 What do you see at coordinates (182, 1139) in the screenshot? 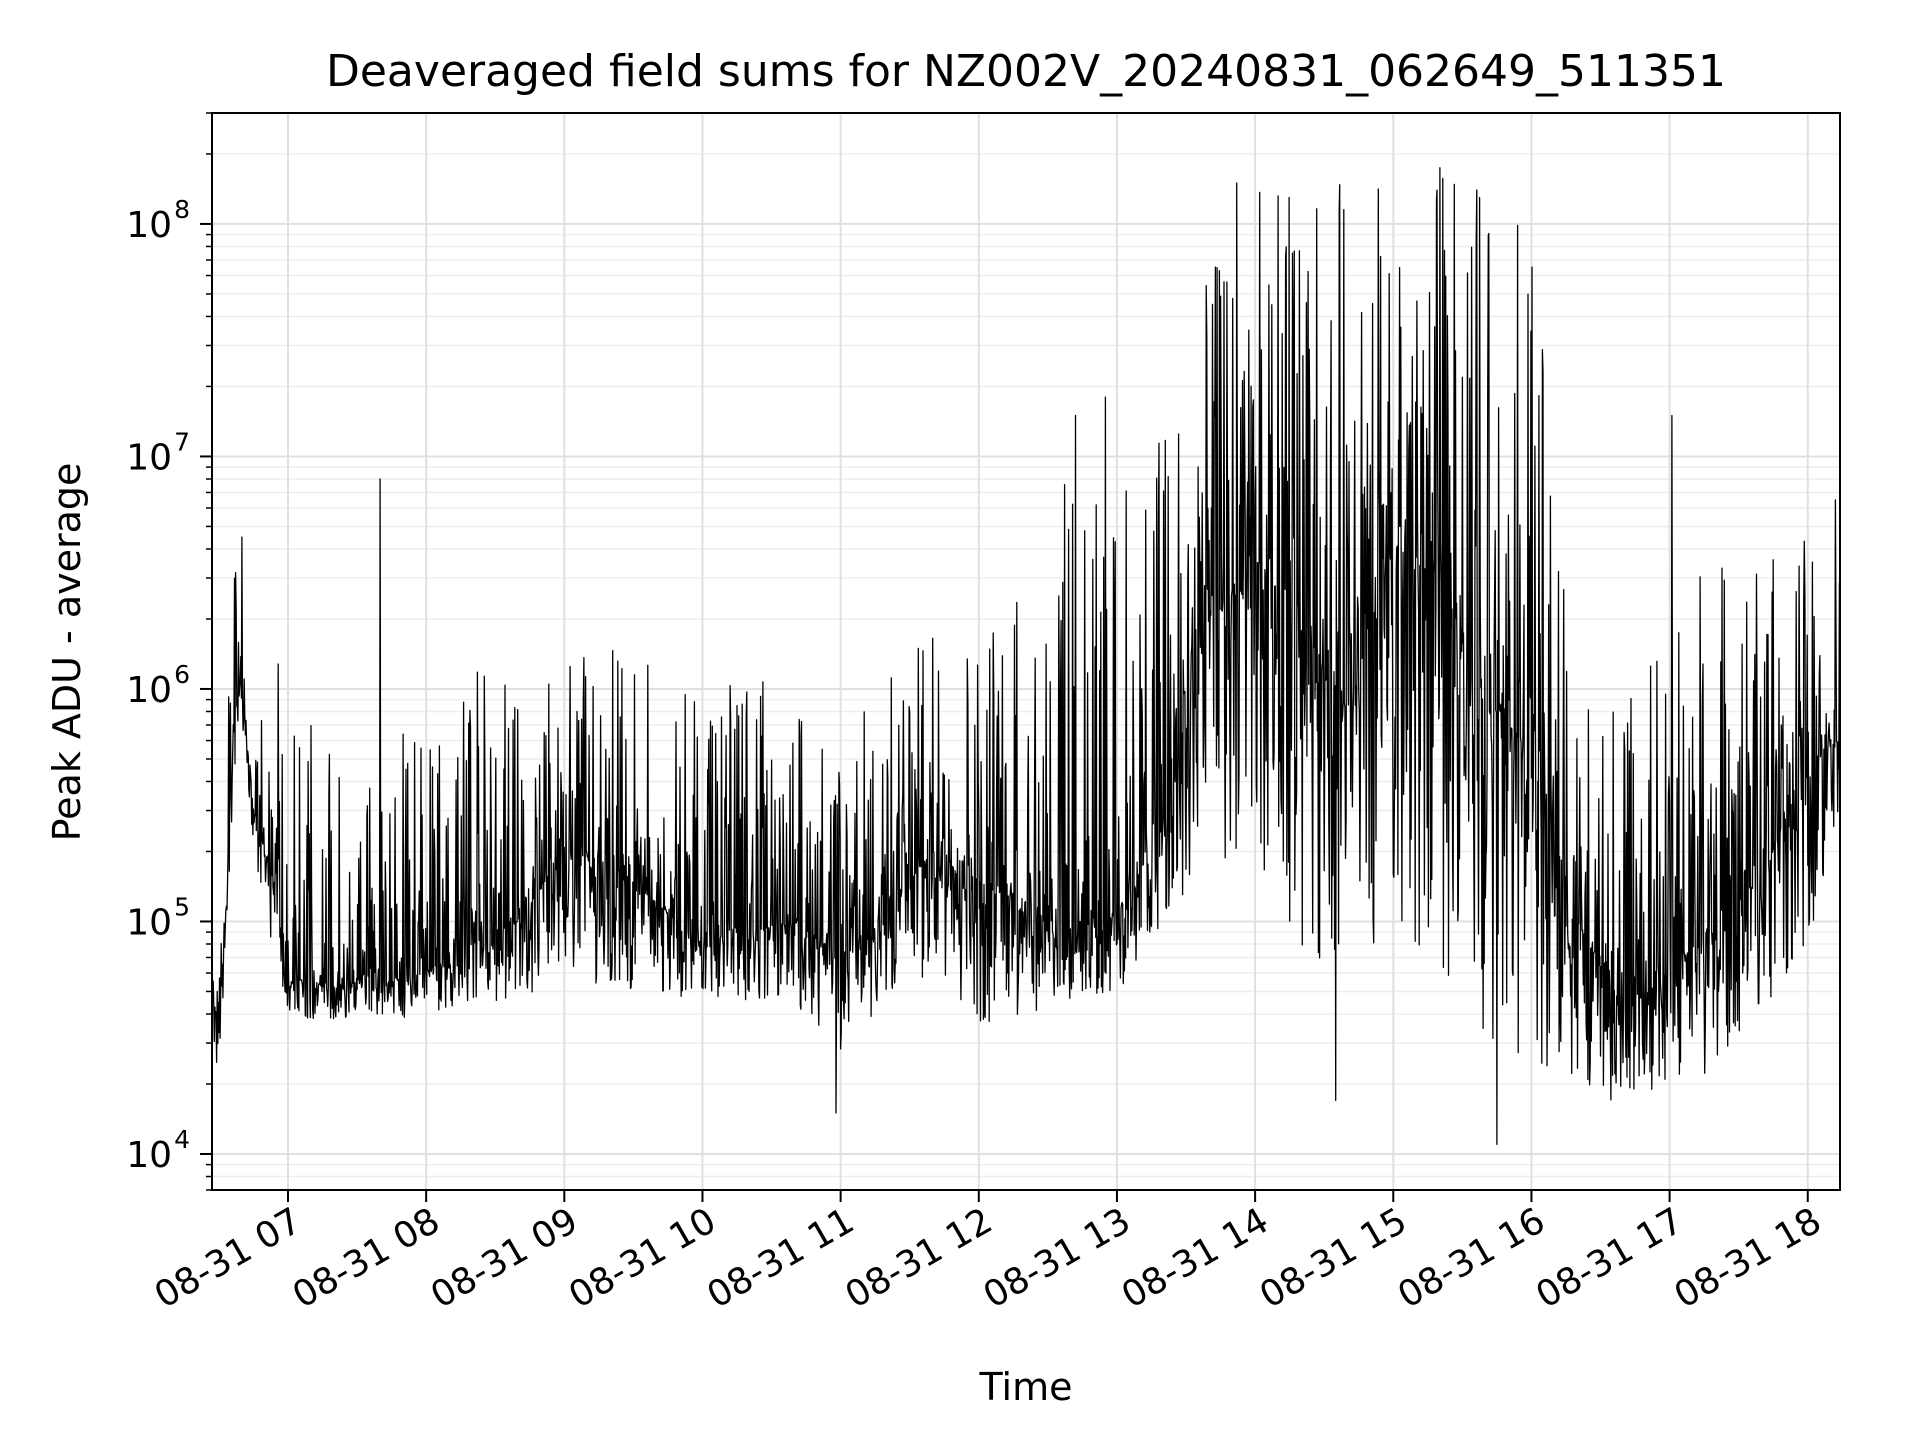
I see `y-tick-exponent: 4` at bounding box center [182, 1139].